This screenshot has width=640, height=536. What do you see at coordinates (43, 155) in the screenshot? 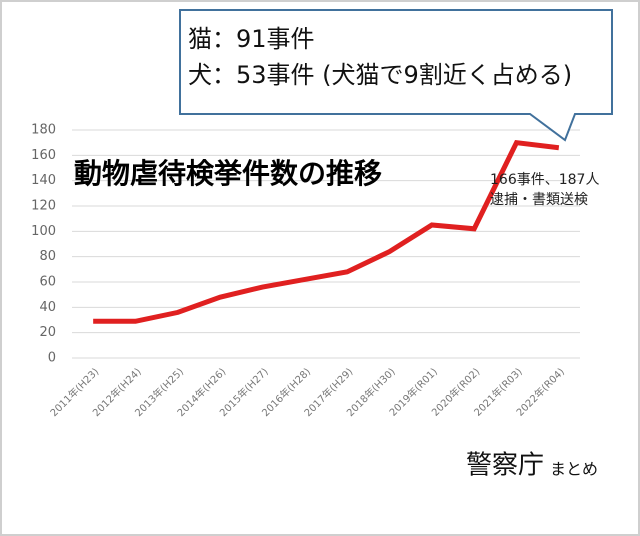
I see `y-tick-label: 160` at bounding box center [43, 155].